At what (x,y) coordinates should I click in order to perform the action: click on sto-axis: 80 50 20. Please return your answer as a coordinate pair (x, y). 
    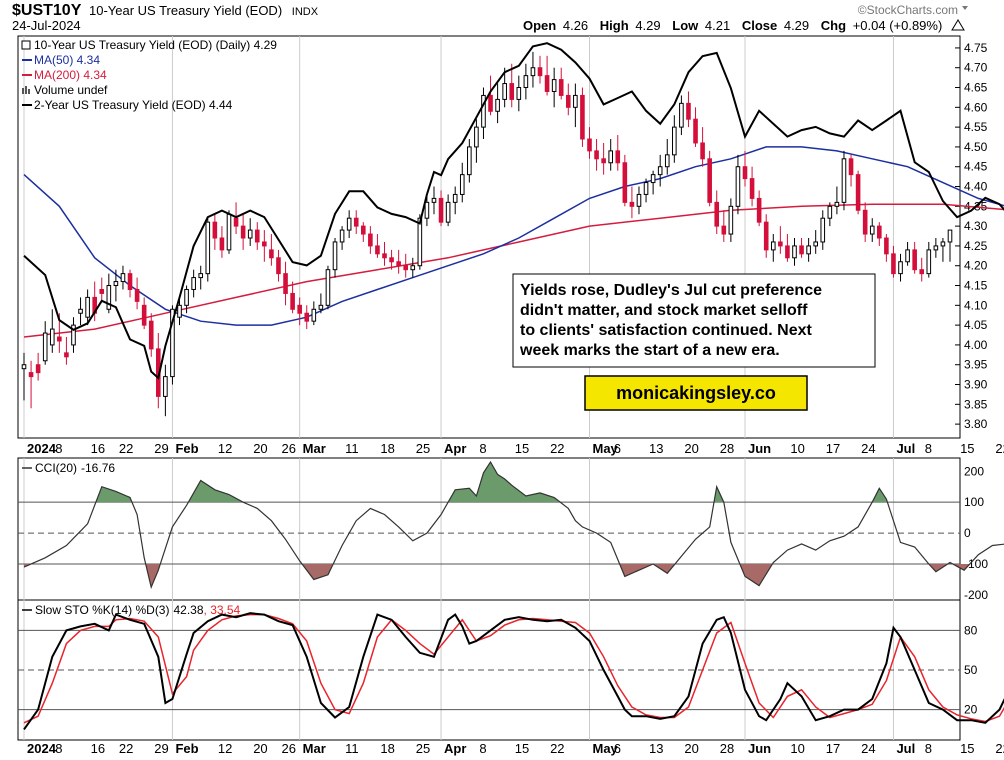
    Looking at the image, I should click on (498, 670).